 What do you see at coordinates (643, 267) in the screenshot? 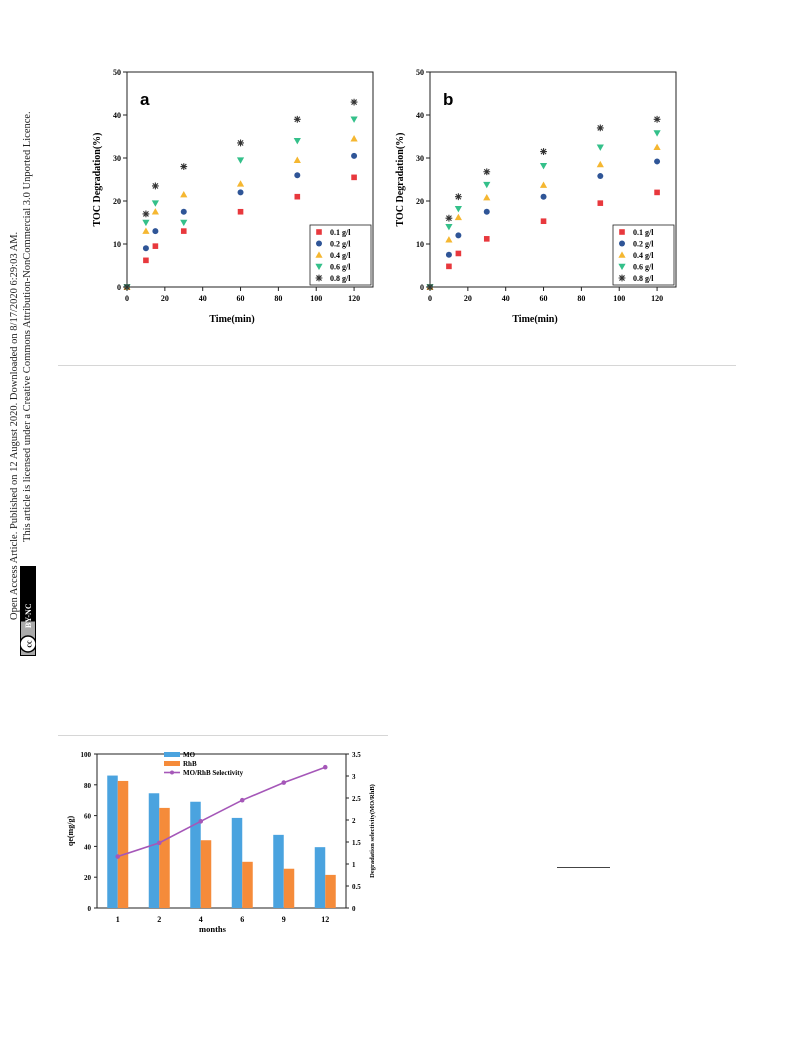
I see `legend-label: 0.6 g/l` at bounding box center [643, 267].